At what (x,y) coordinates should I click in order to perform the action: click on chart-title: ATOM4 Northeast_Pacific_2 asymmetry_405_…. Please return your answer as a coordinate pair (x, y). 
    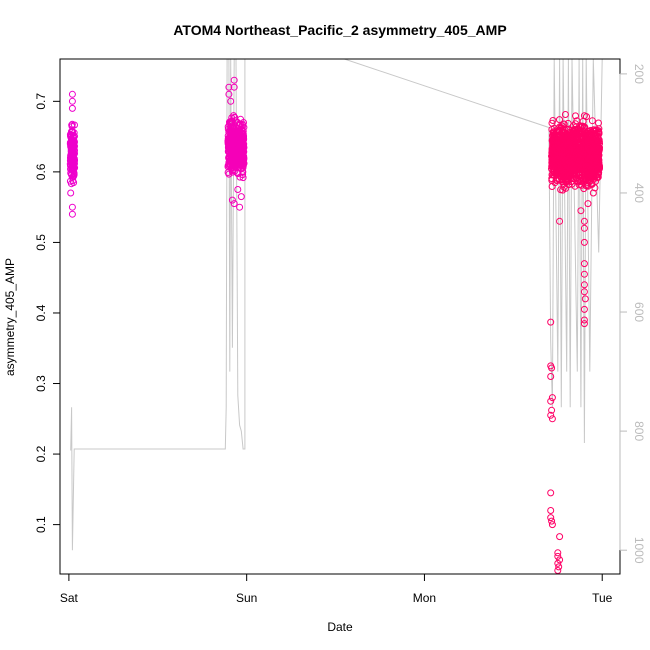
    Looking at the image, I should click on (339, 30).